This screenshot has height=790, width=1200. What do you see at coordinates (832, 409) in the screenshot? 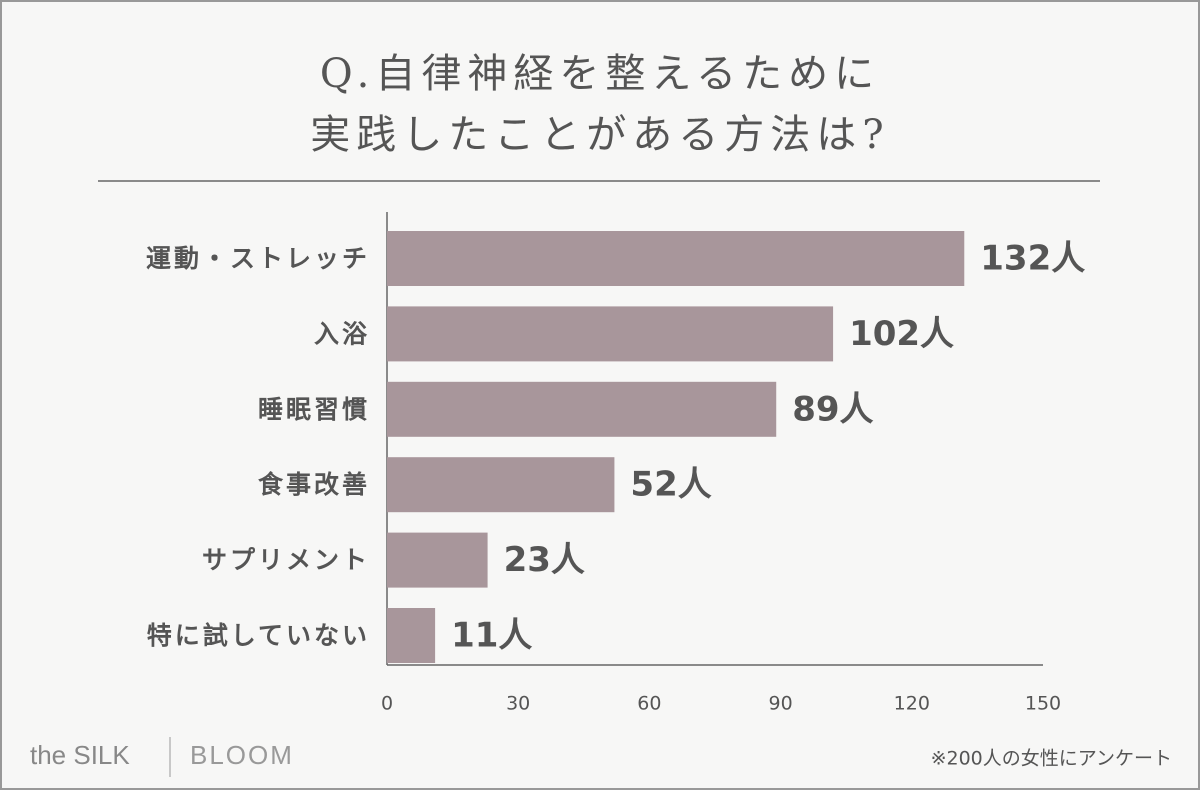
I see `value-label: 89人` at bounding box center [832, 409].